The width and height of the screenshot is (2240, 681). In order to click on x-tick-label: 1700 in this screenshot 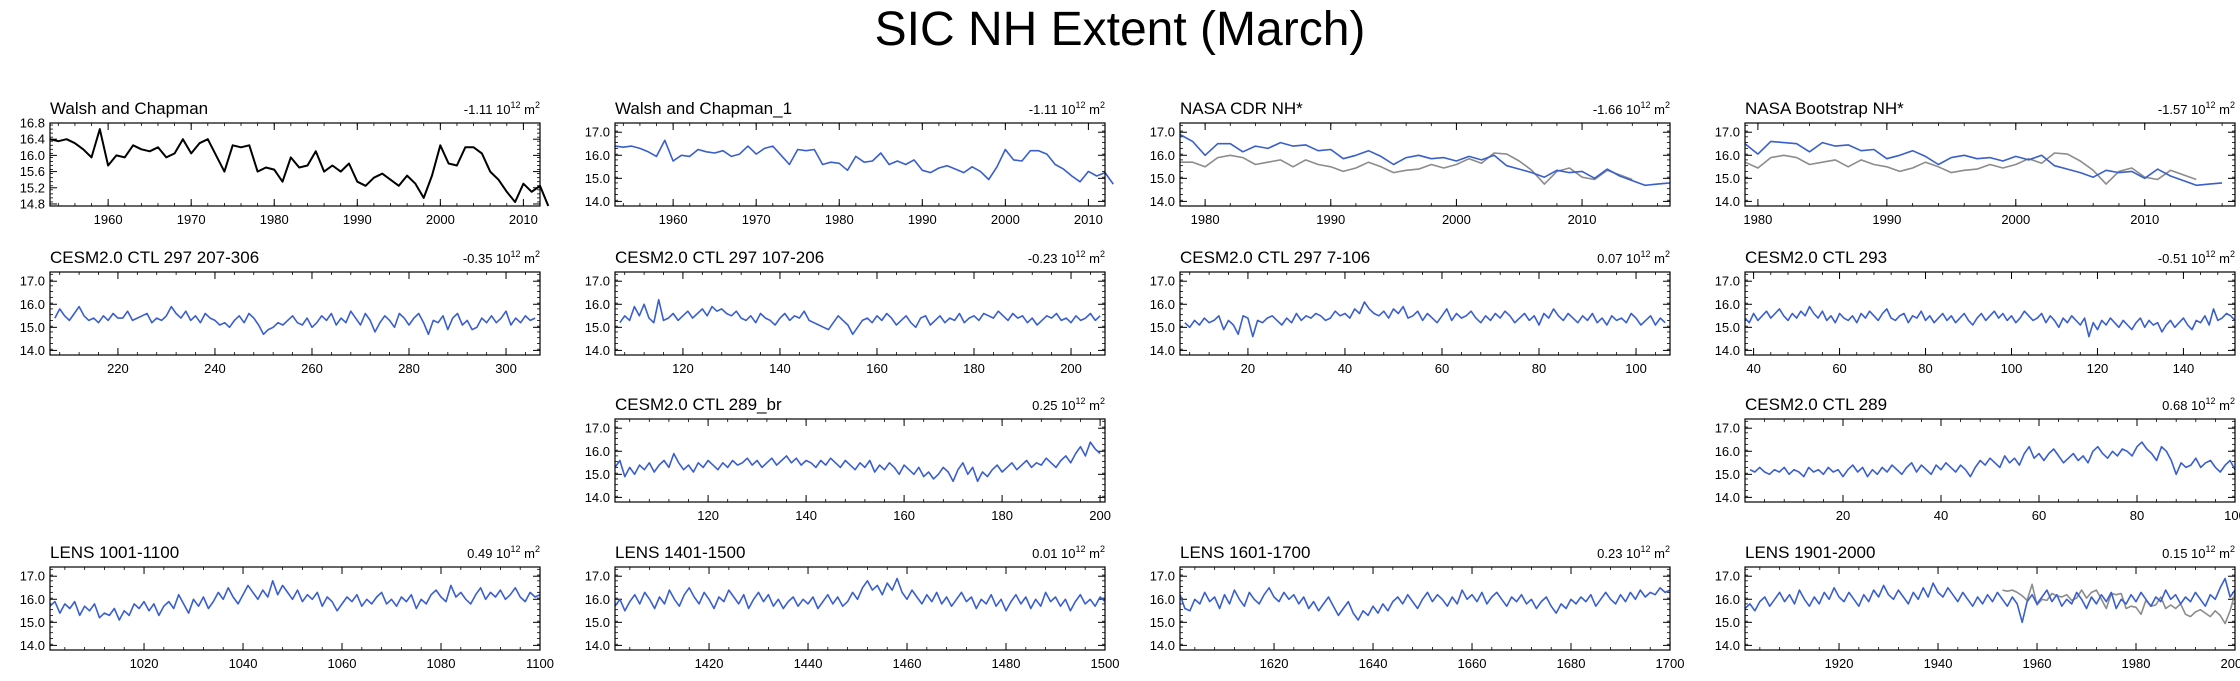, I will do `click(1670, 663)`.